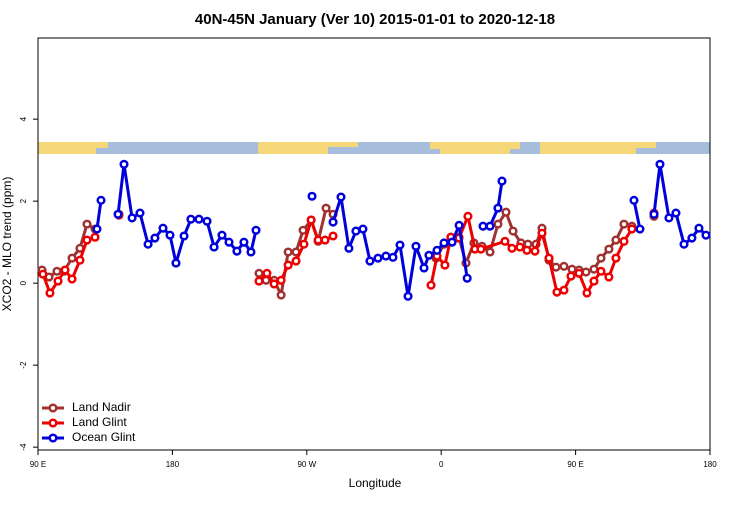 This screenshot has width=750, height=505. What do you see at coordinates (23, 365) in the screenshot?
I see `y-tick-label: -2` at bounding box center [23, 365].